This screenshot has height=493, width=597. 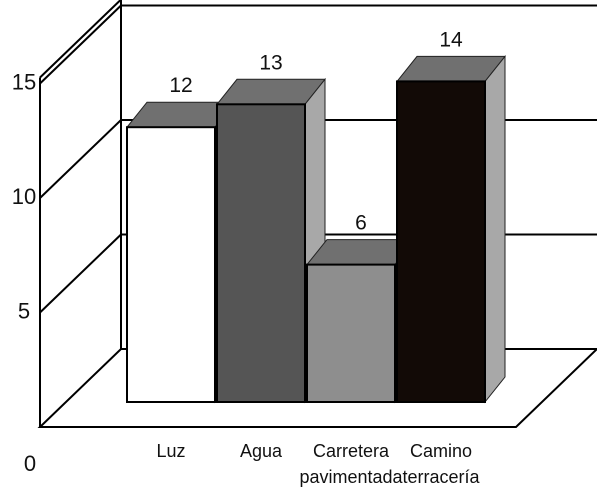 I want to click on category-label-0: Luz, so click(x=170, y=451).